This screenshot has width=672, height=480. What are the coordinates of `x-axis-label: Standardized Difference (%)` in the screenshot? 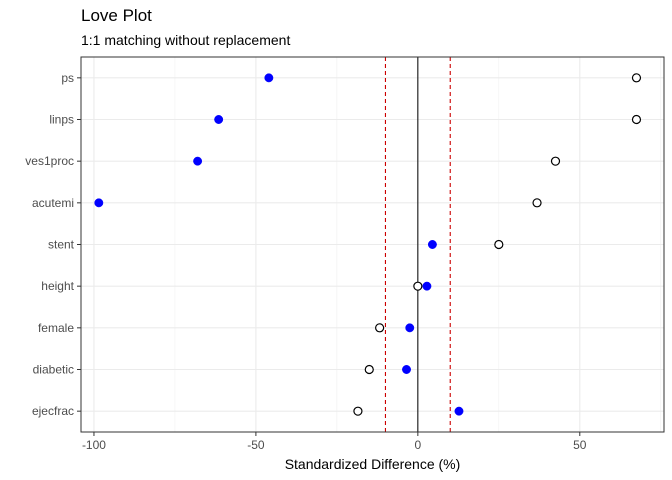 It's located at (372, 464).